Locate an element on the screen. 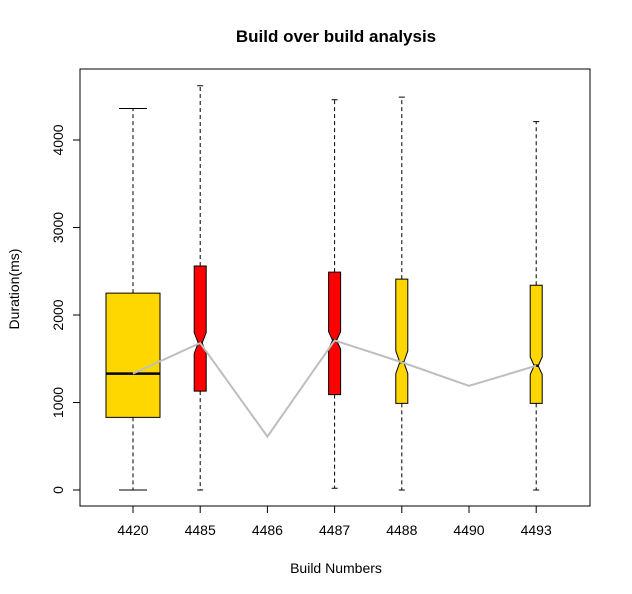 The image size is (632, 594). median-trend-line is located at coordinates (334, 389).